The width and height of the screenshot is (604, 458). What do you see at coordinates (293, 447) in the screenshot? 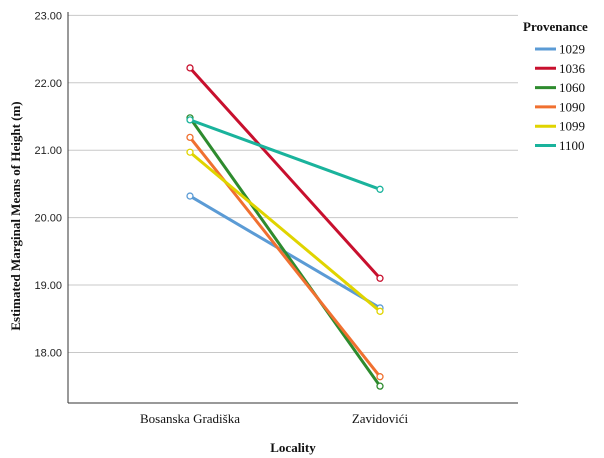
I see `x-axis-title: Locality` at bounding box center [293, 447].